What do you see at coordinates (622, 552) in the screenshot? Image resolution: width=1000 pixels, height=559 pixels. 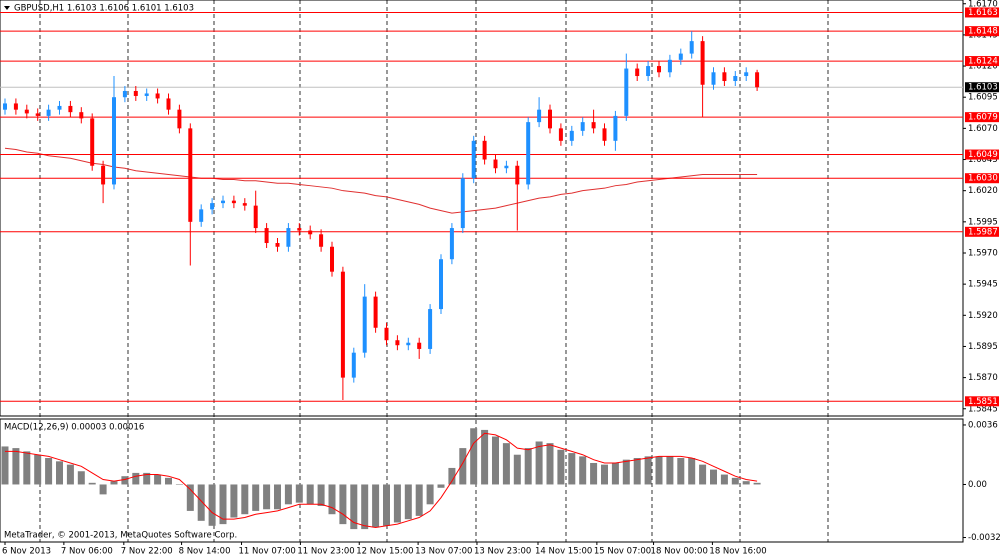 I see `x-tick-label: 15 Nov 07:00` at bounding box center [622, 552].